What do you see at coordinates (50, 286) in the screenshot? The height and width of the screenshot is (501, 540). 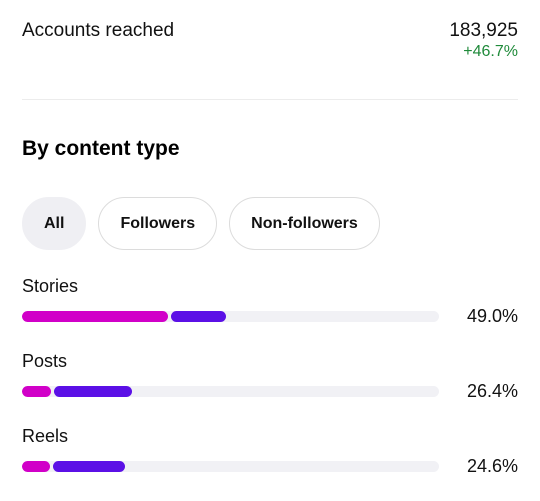 I see `stories-label: Stories` at bounding box center [50, 286].